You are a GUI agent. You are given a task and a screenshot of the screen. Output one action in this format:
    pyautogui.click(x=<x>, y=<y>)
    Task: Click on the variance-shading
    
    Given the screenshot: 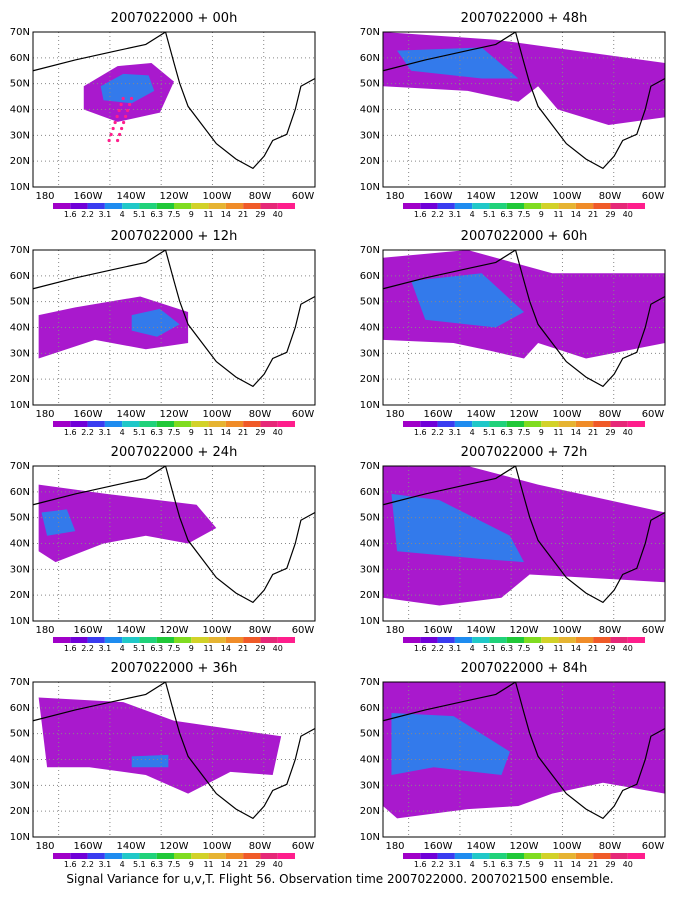 What is the action you would take?
    pyautogui.click(x=450, y=744)
    